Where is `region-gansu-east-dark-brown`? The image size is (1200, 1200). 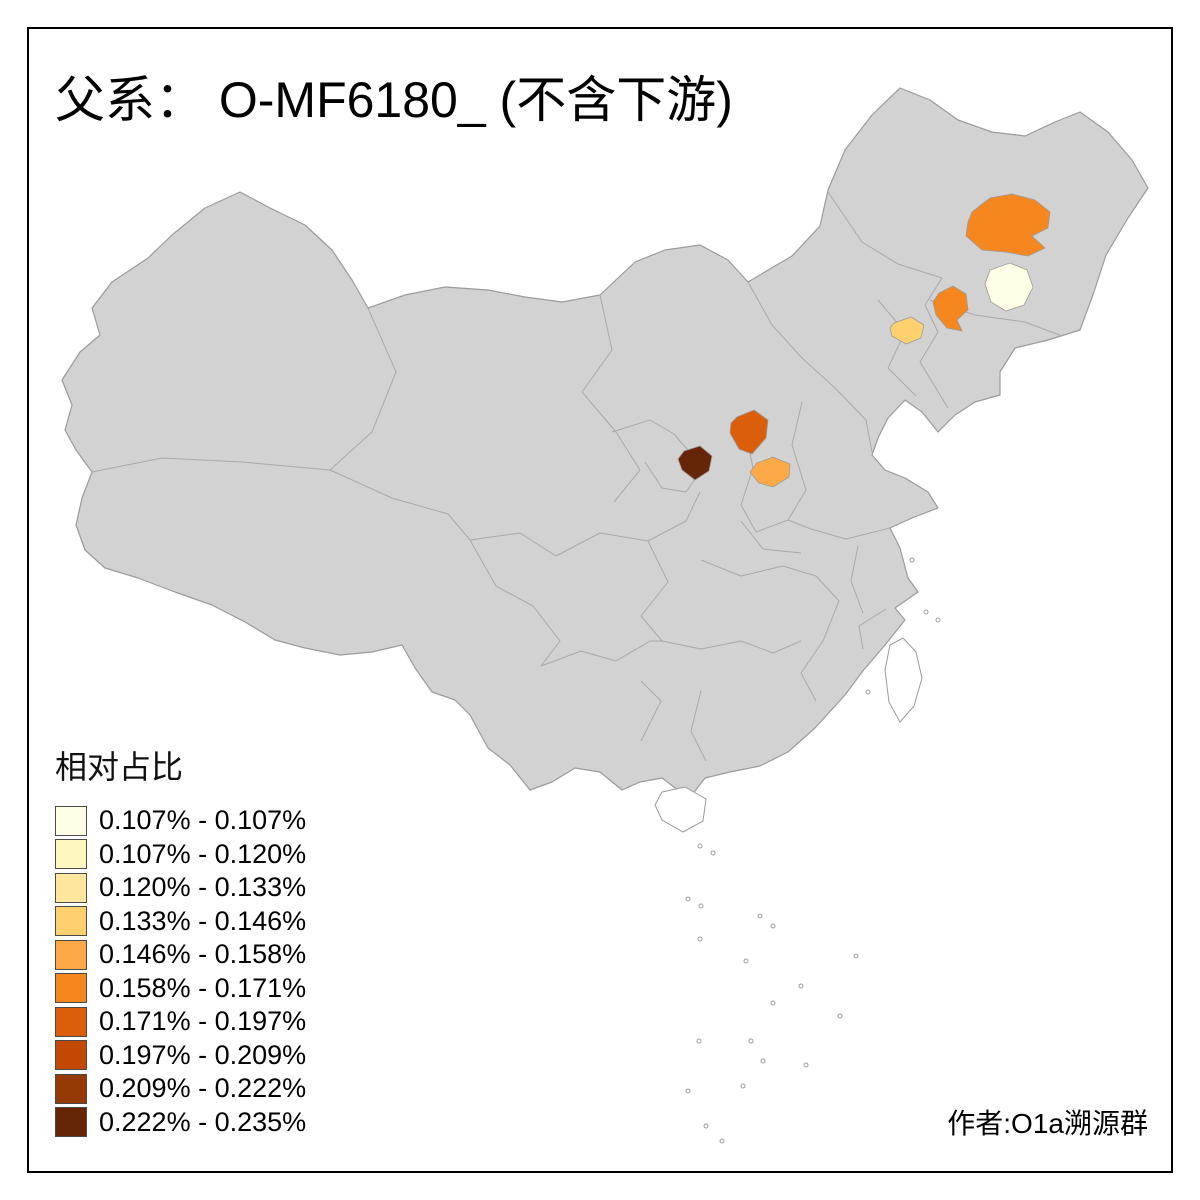 region-gansu-east-dark-brown is located at coordinates (695, 463).